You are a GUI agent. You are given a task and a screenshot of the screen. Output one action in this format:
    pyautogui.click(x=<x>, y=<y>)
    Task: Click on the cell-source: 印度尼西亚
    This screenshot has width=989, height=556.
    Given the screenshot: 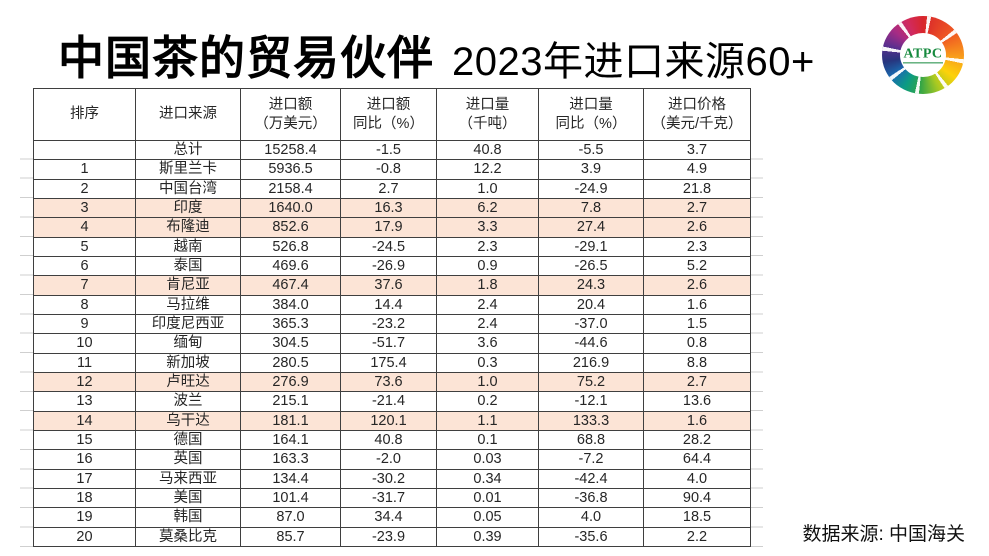 What is the action you would take?
    pyautogui.click(x=188, y=324)
    